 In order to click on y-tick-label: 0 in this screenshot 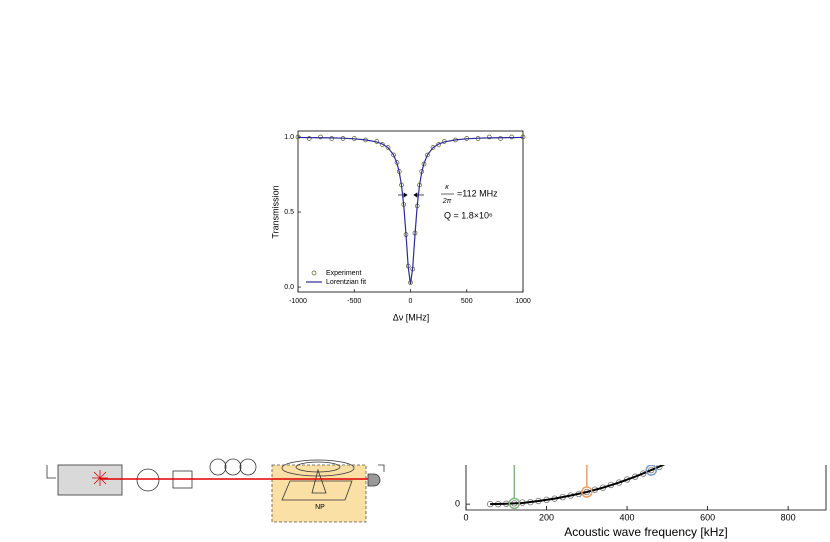, I will do `click(457, 504)`.